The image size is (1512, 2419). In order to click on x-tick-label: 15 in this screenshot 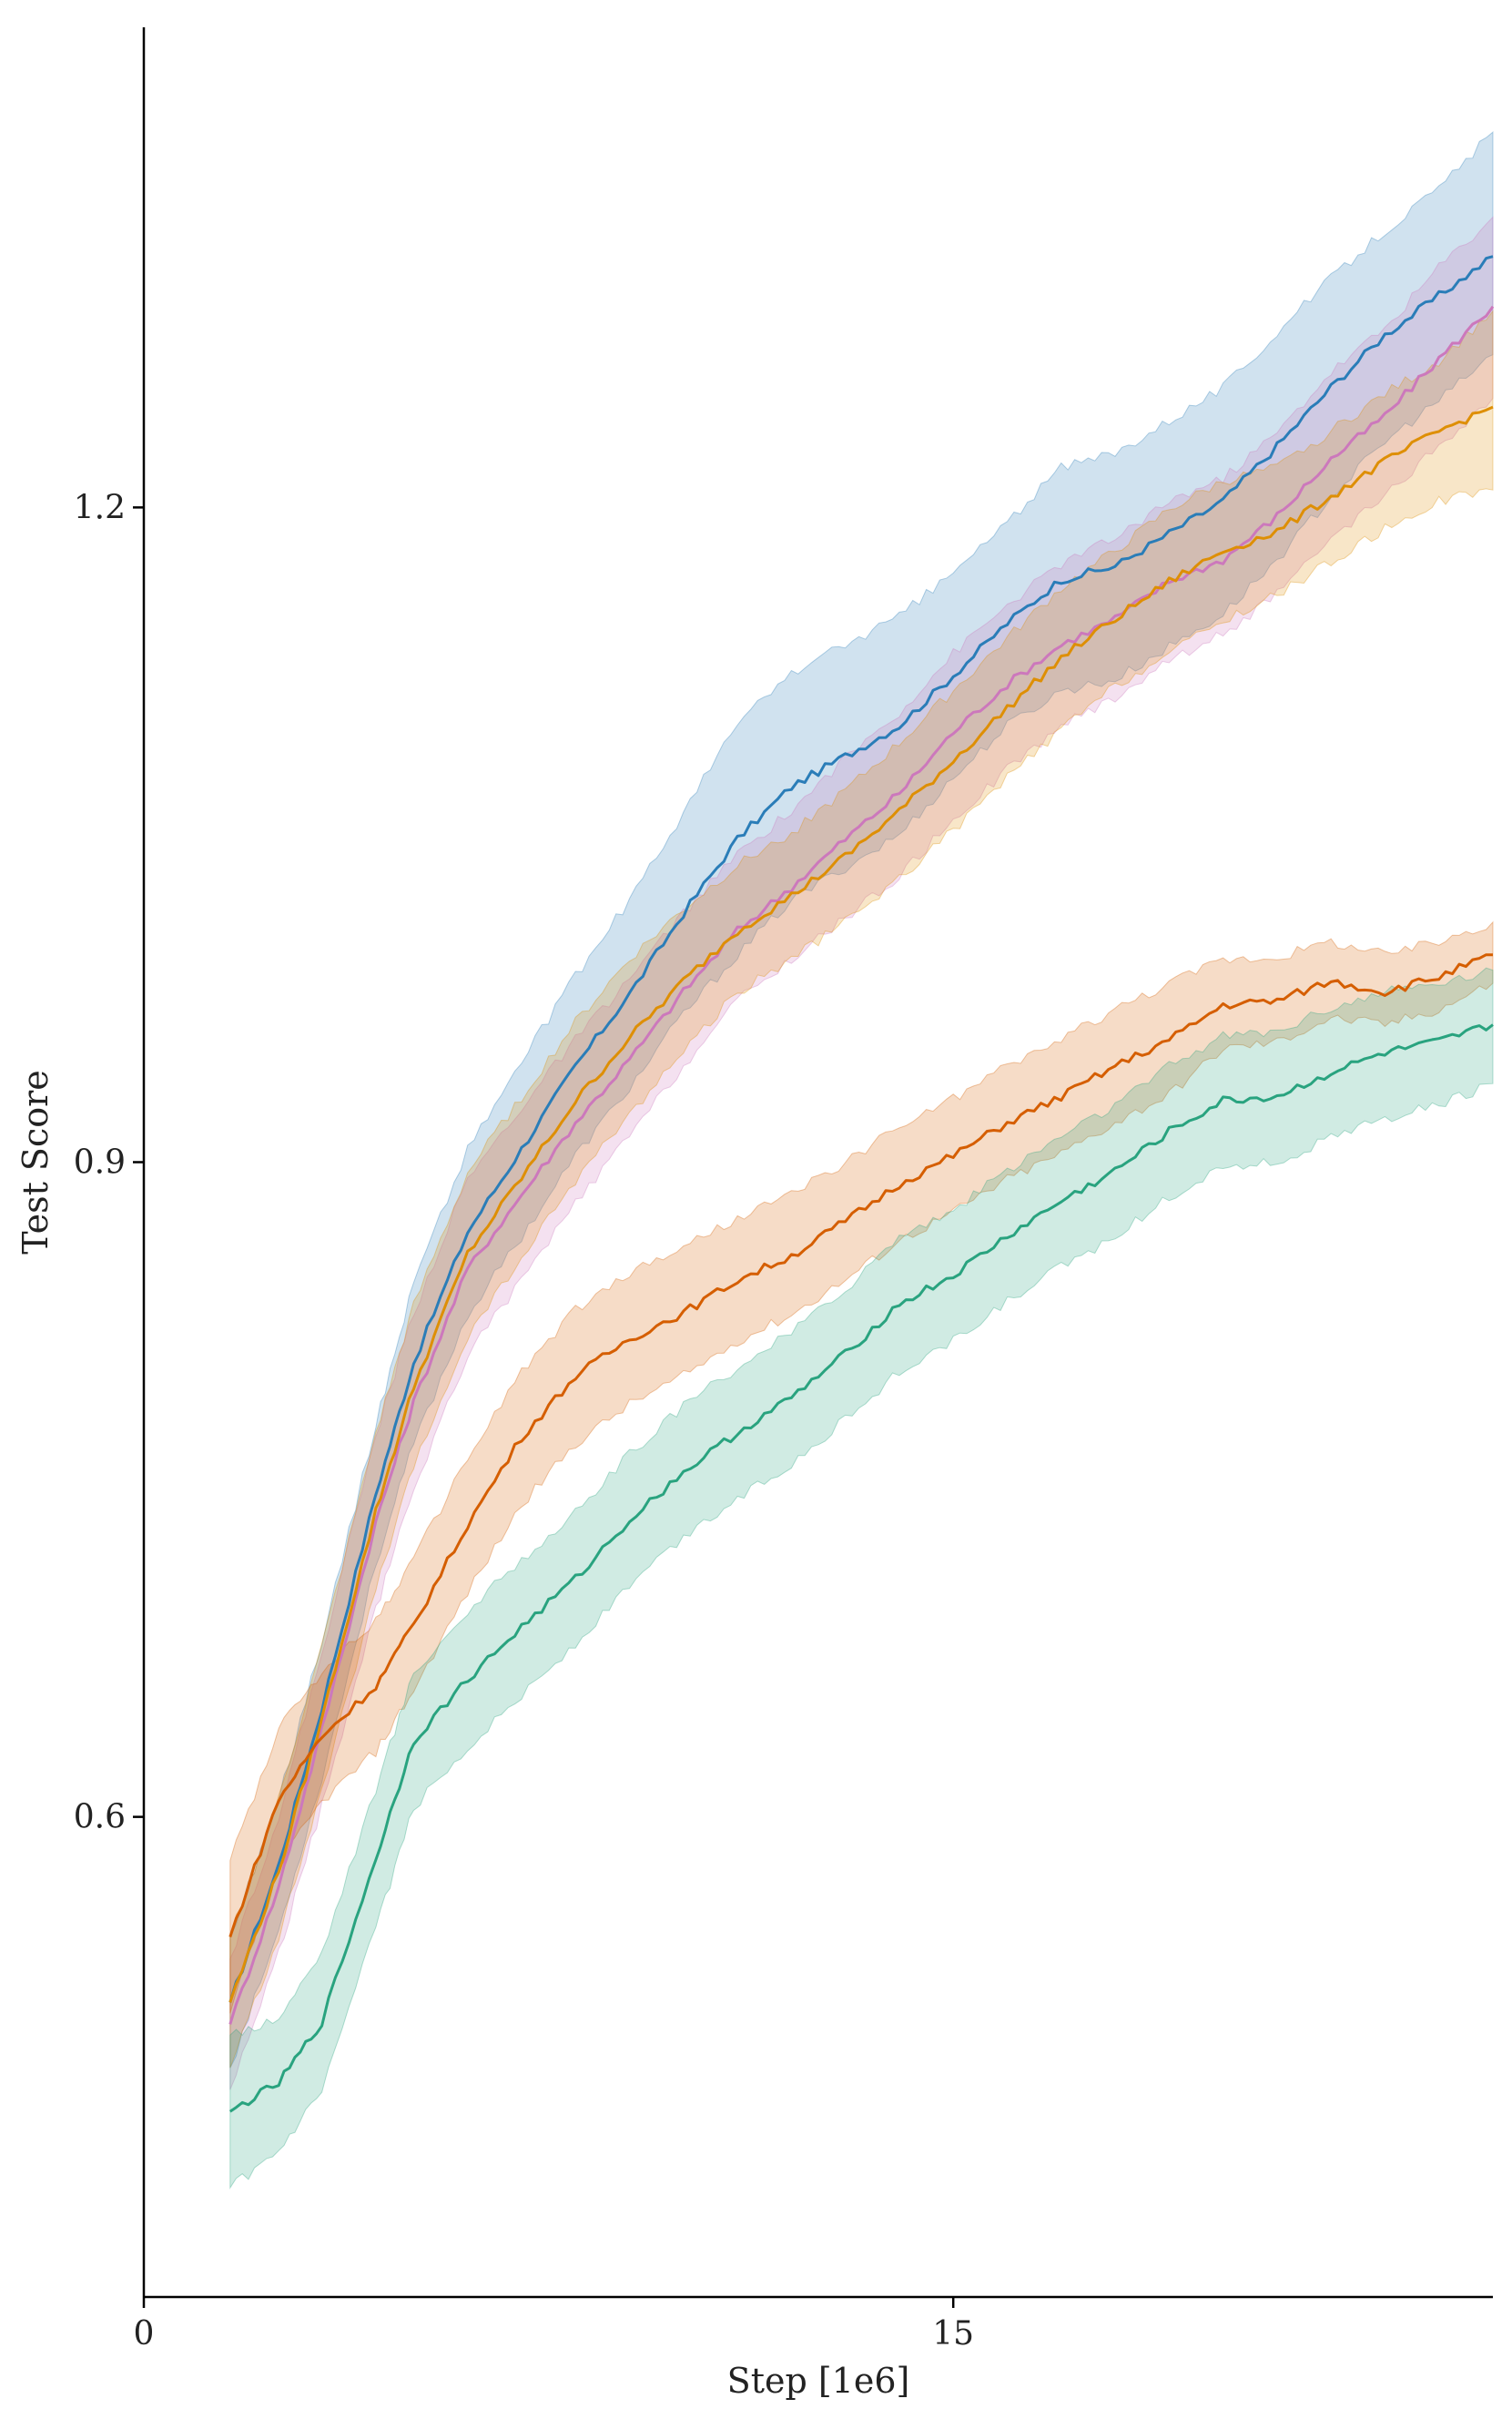, I will do `click(953, 2334)`.